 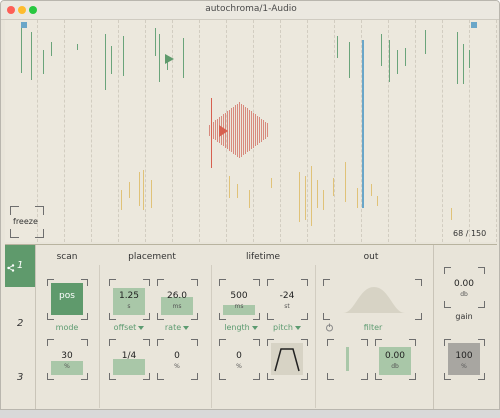 I want to click on offset-fraction-control: 1/4, so click(x=129, y=359).